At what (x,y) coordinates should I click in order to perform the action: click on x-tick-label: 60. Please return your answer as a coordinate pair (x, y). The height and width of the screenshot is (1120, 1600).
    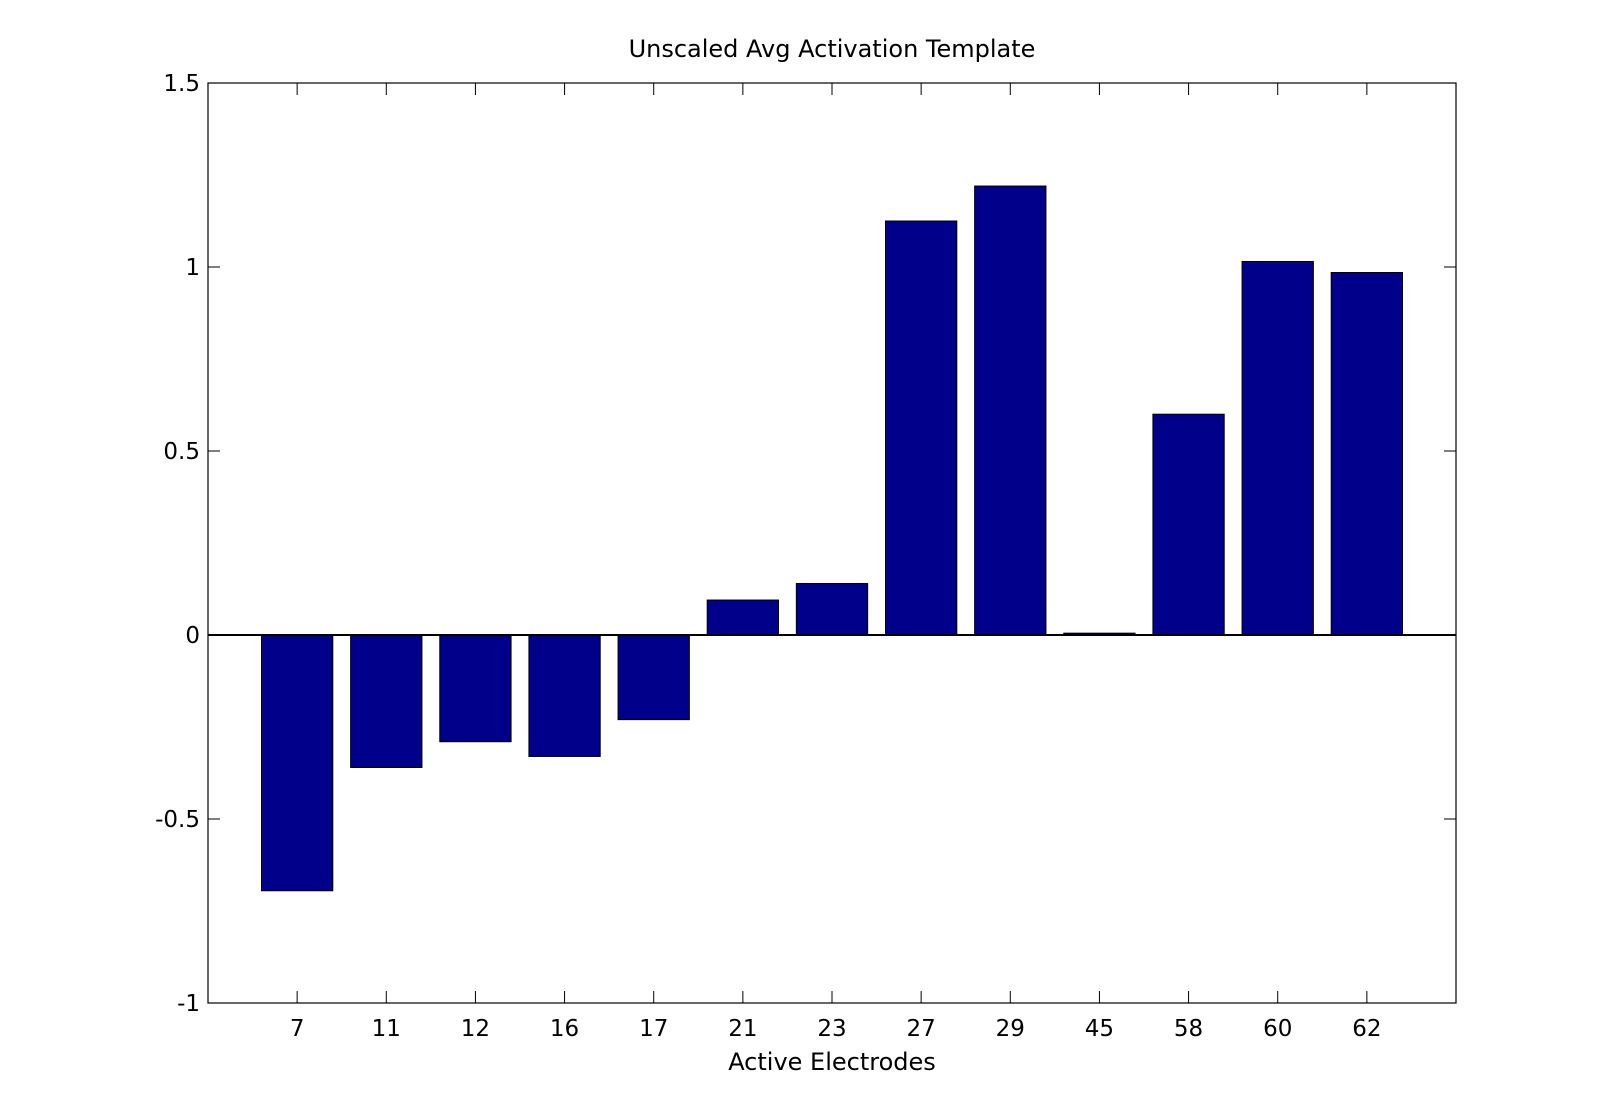
    Looking at the image, I should click on (1277, 1029).